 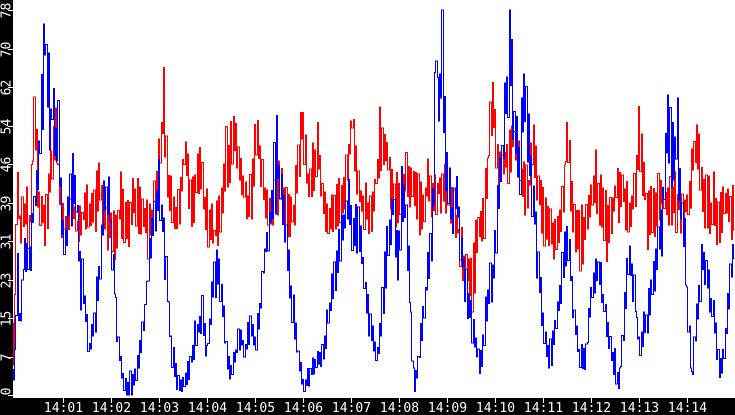 What do you see at coordinates (7, 50) in the screenshot?
I see `y-axis-tick-label: 70` at bounding box center [7, 50].